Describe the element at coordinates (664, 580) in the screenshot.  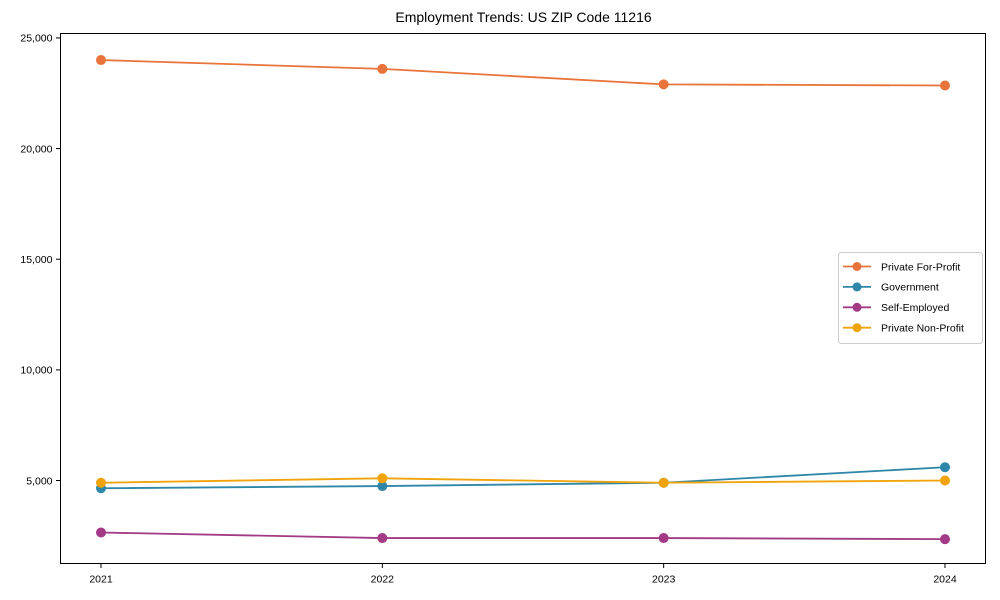
I see `x-axis-tick-label: 2023` at that location.